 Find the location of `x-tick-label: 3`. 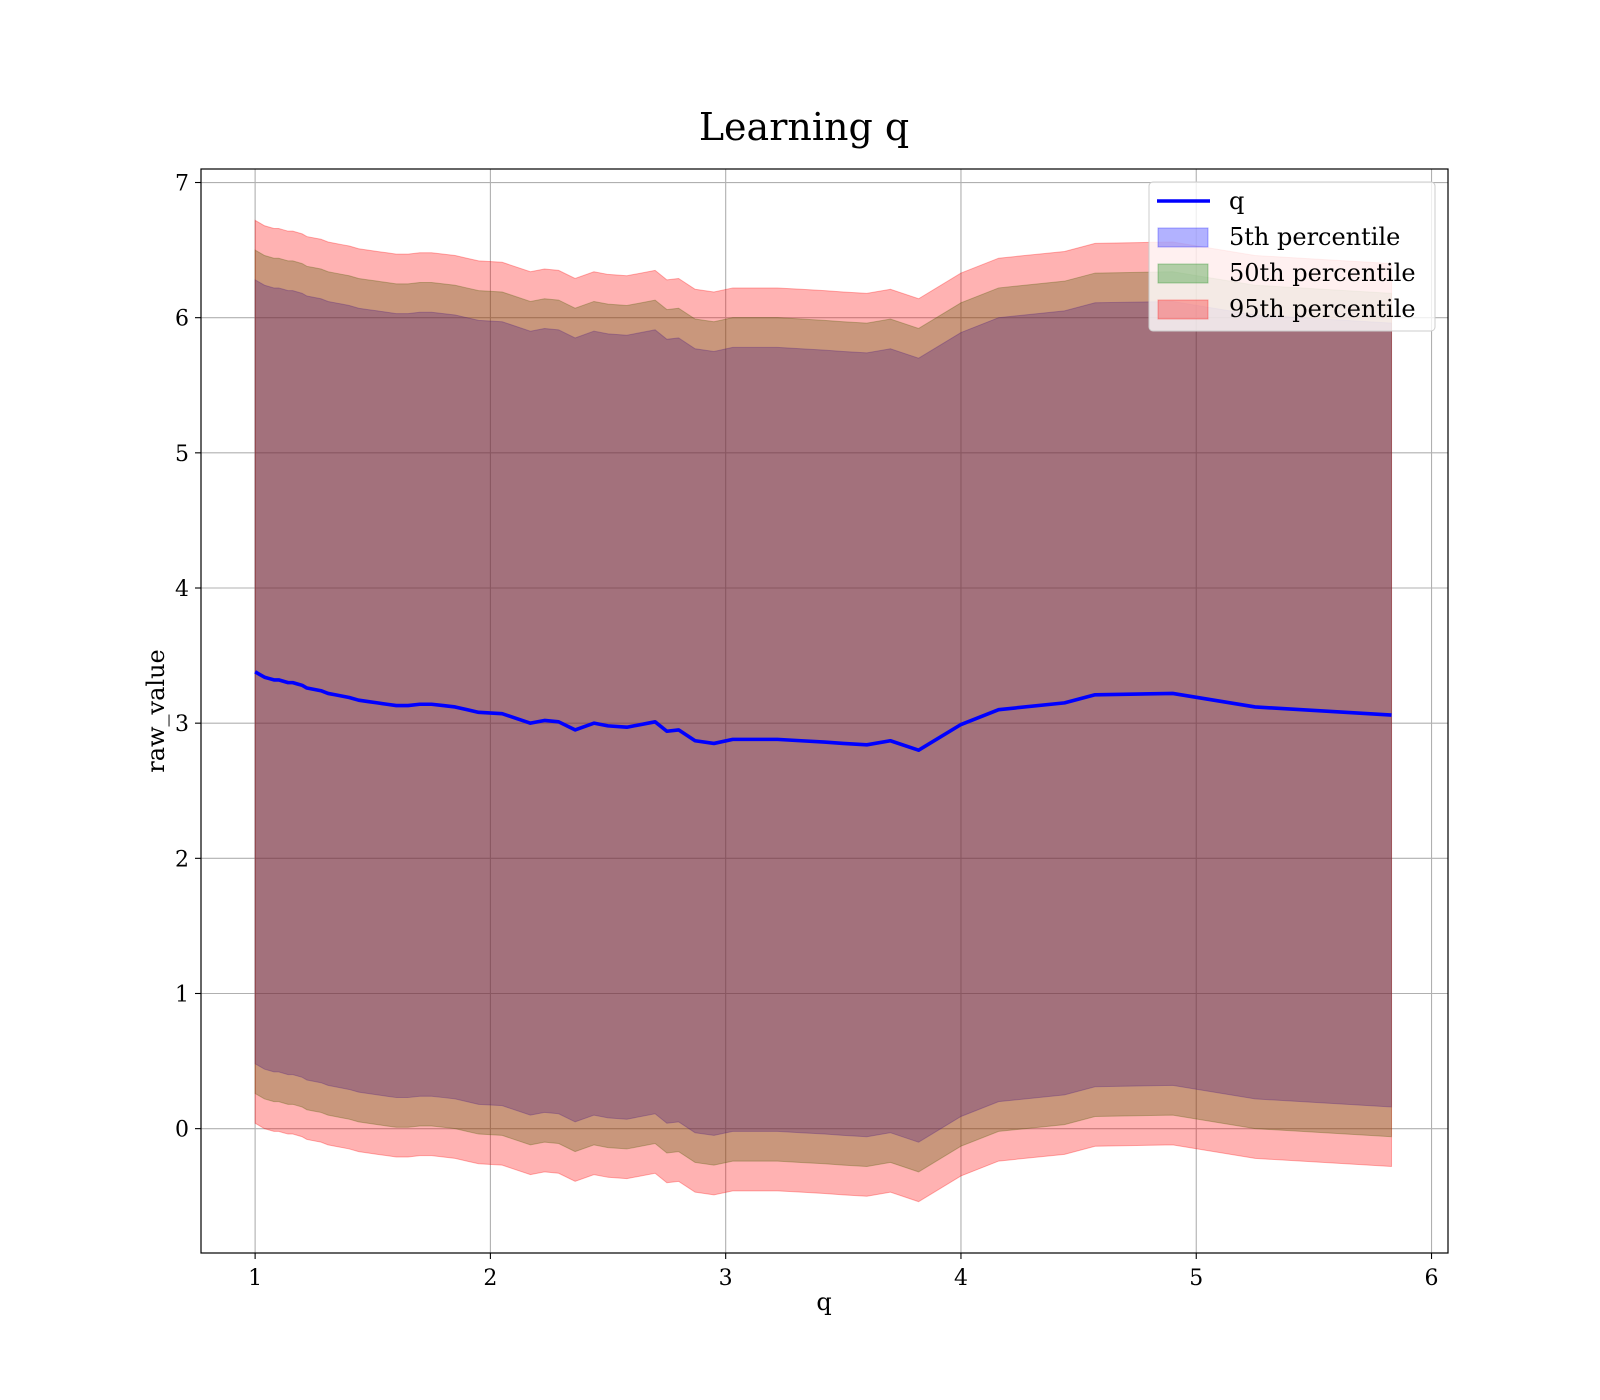

x-tick-label: 3 is located at coordinates (726, 1278).